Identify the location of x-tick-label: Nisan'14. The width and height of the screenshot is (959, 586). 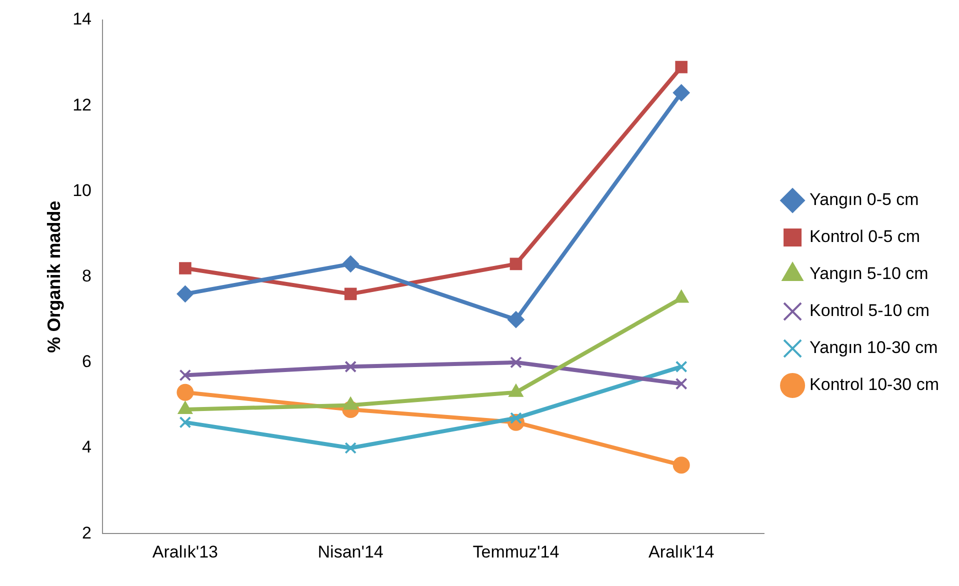
(351, 552).